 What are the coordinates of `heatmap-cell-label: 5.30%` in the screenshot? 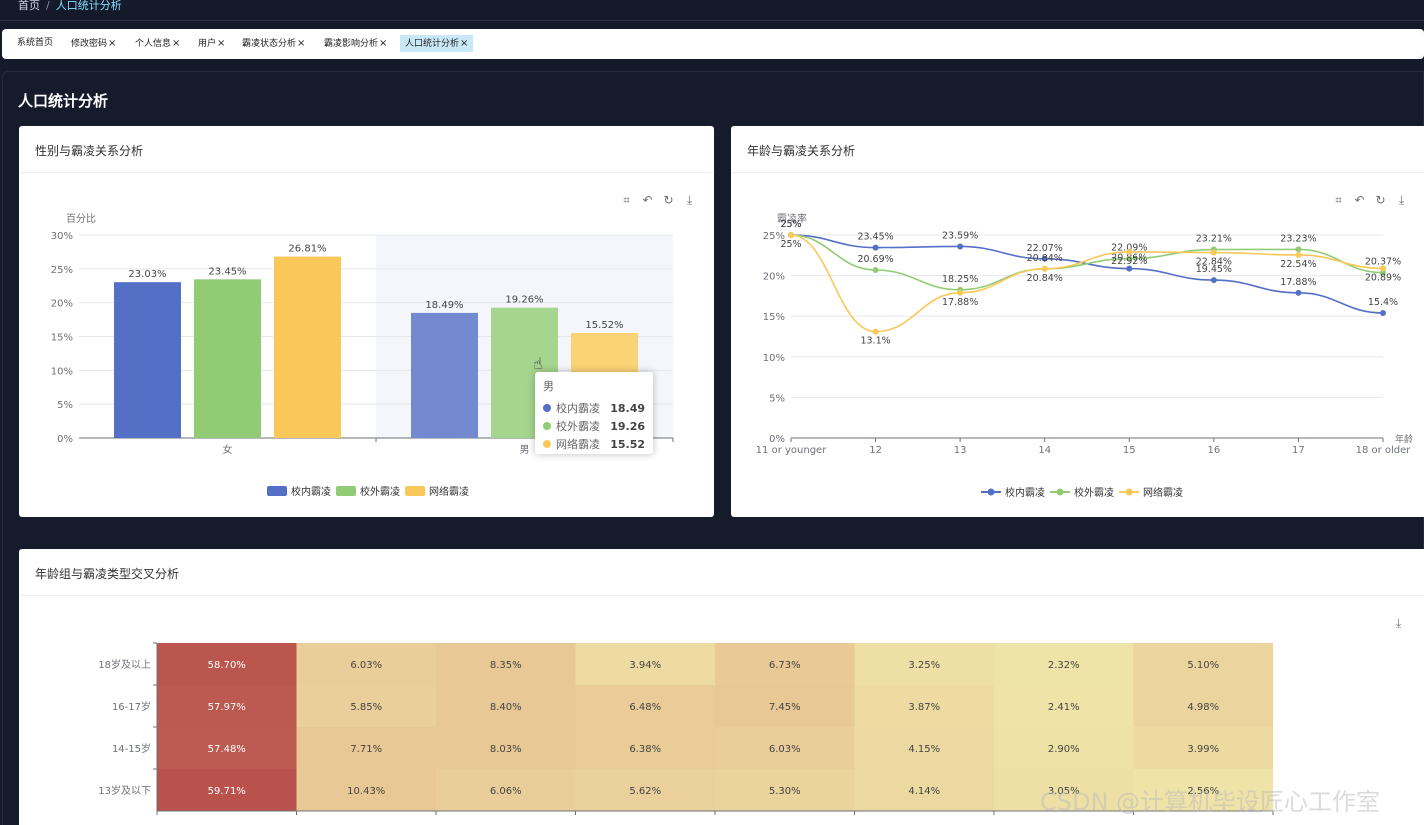 It's located at (785, 791).